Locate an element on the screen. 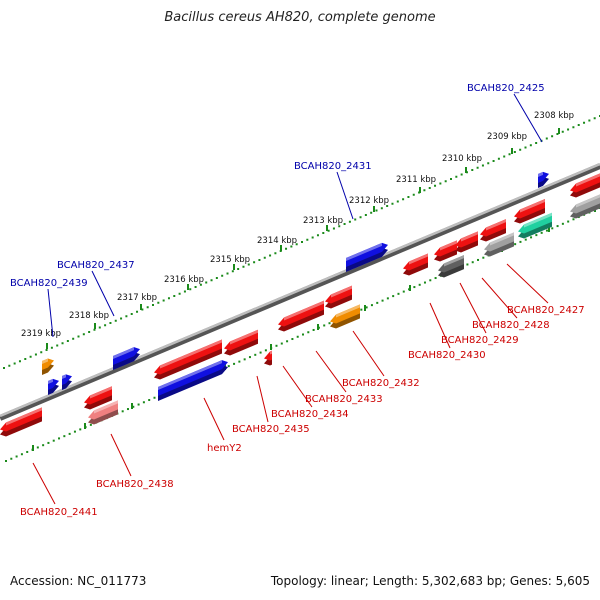 Image resolution: width=600 pixels, height=600 pixels. gene-ncrna is located at coordinates (535, 225).